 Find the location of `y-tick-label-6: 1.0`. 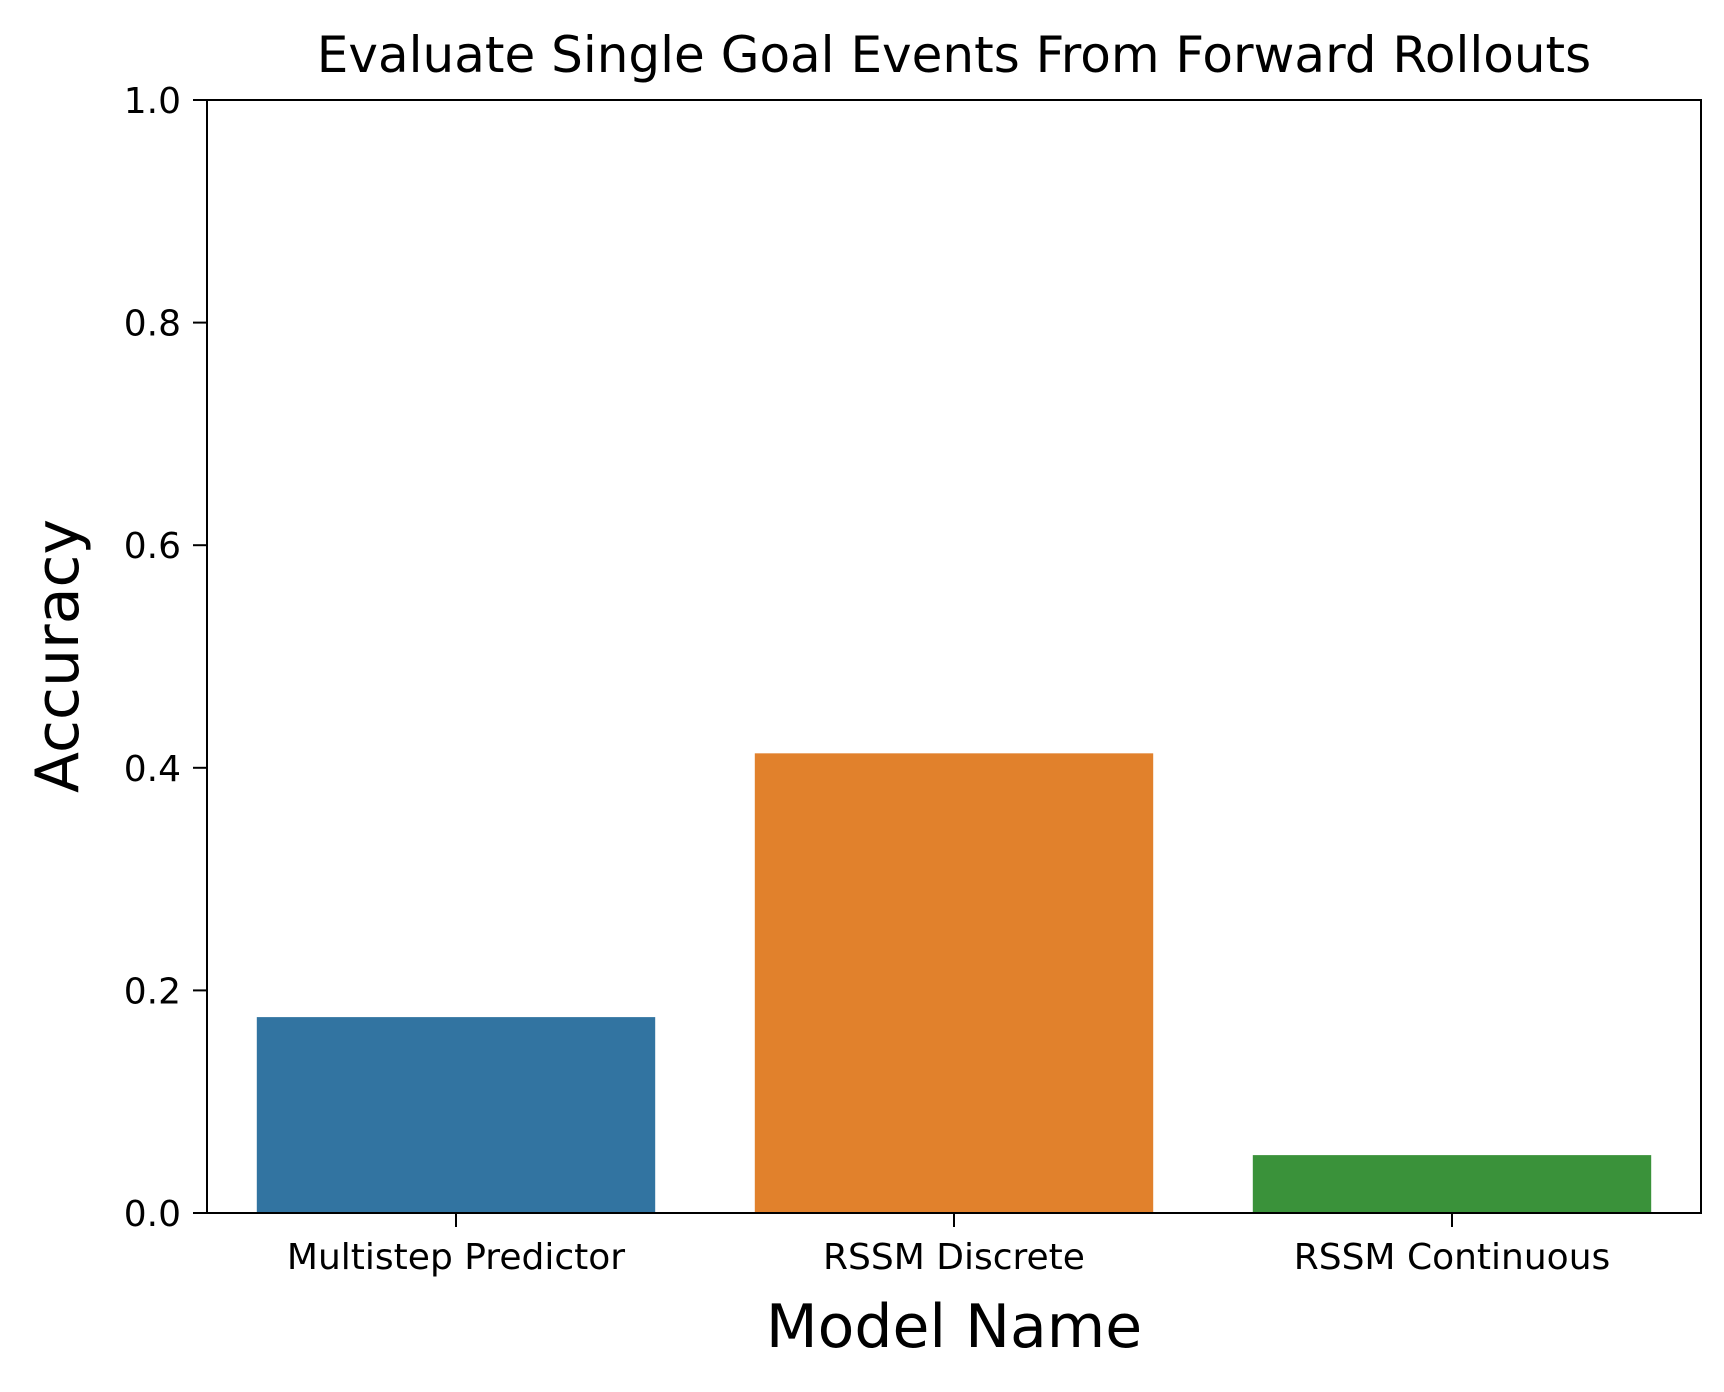

y-tick-label-6: 1.0 is located at coordinates (152, 101).